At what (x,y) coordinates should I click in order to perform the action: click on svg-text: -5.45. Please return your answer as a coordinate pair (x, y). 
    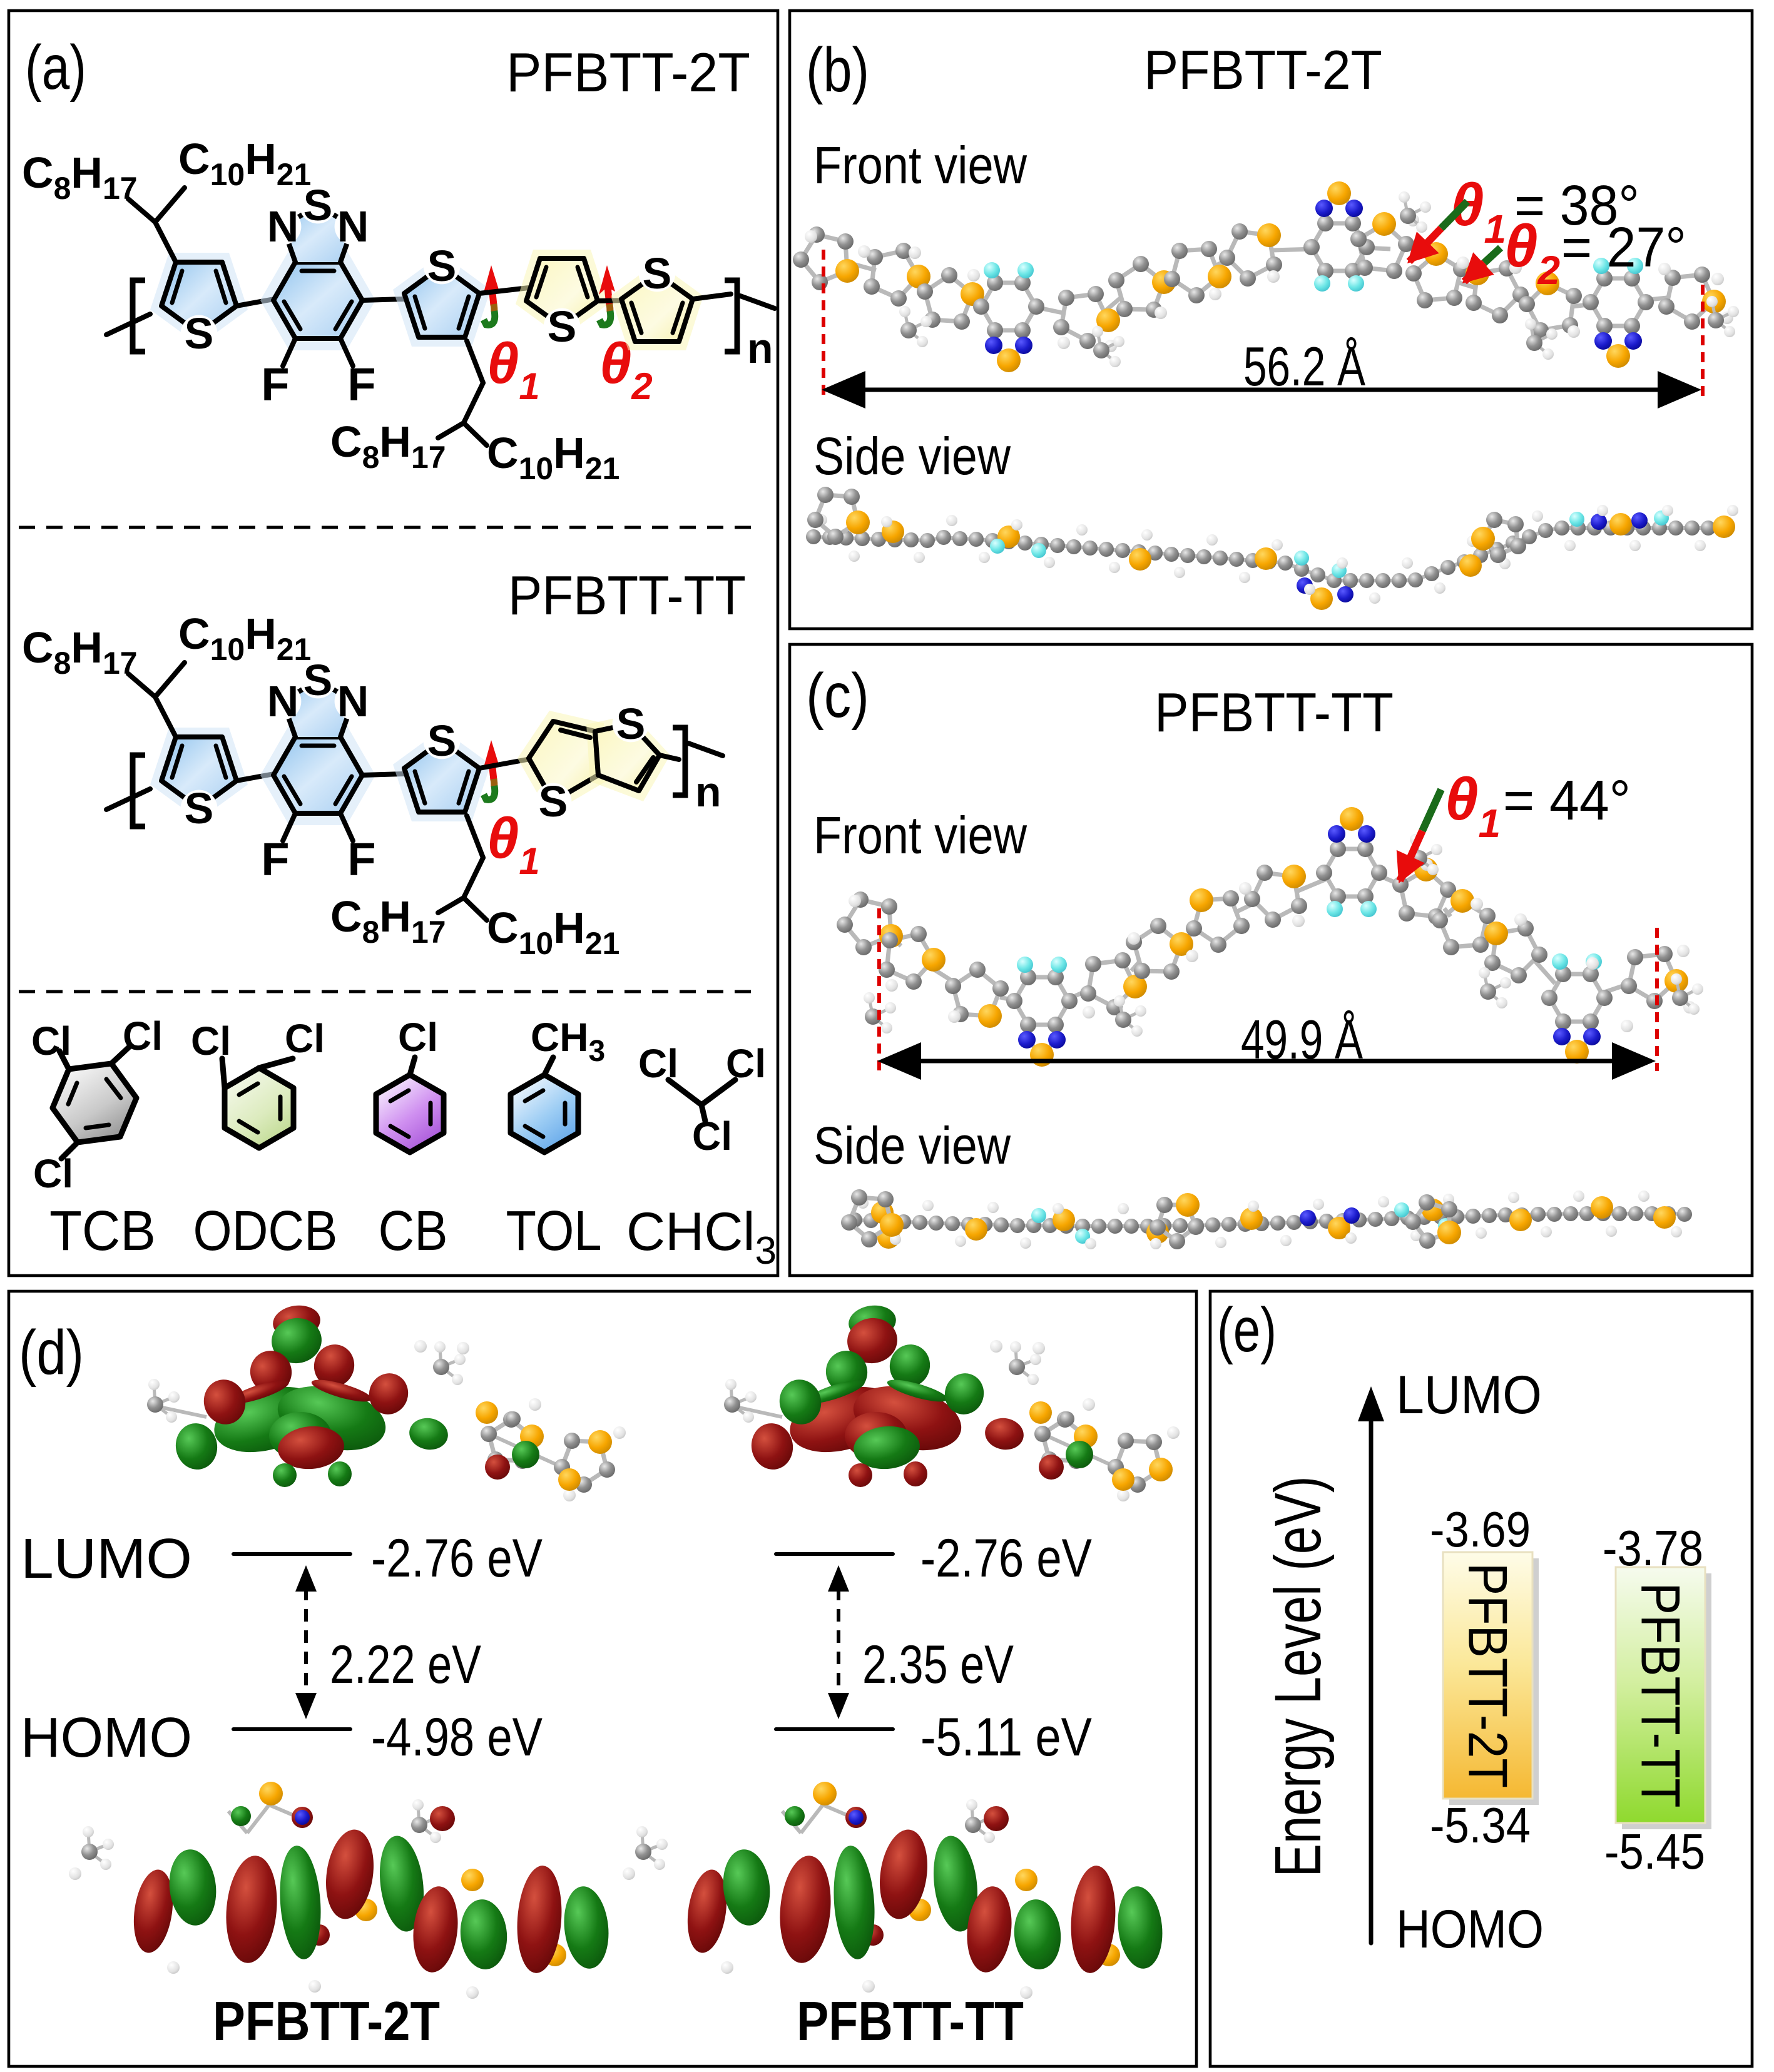
    Looking at the image, I should click on (1654, 1851).